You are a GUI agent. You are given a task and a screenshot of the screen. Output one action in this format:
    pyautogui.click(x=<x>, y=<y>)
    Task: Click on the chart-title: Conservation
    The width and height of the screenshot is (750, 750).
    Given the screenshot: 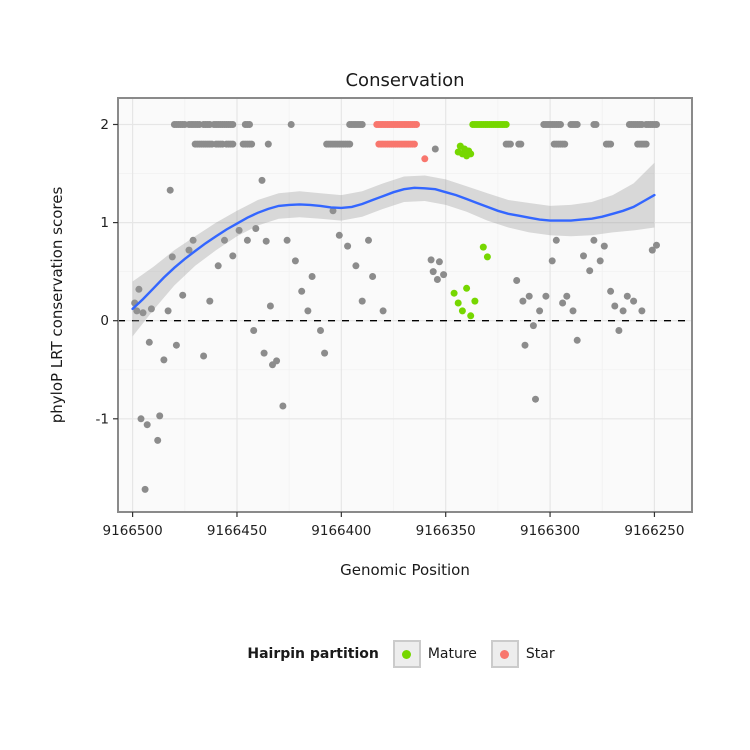 What is the action you would take?
    pyautogui.click(x=405, y=80)
    